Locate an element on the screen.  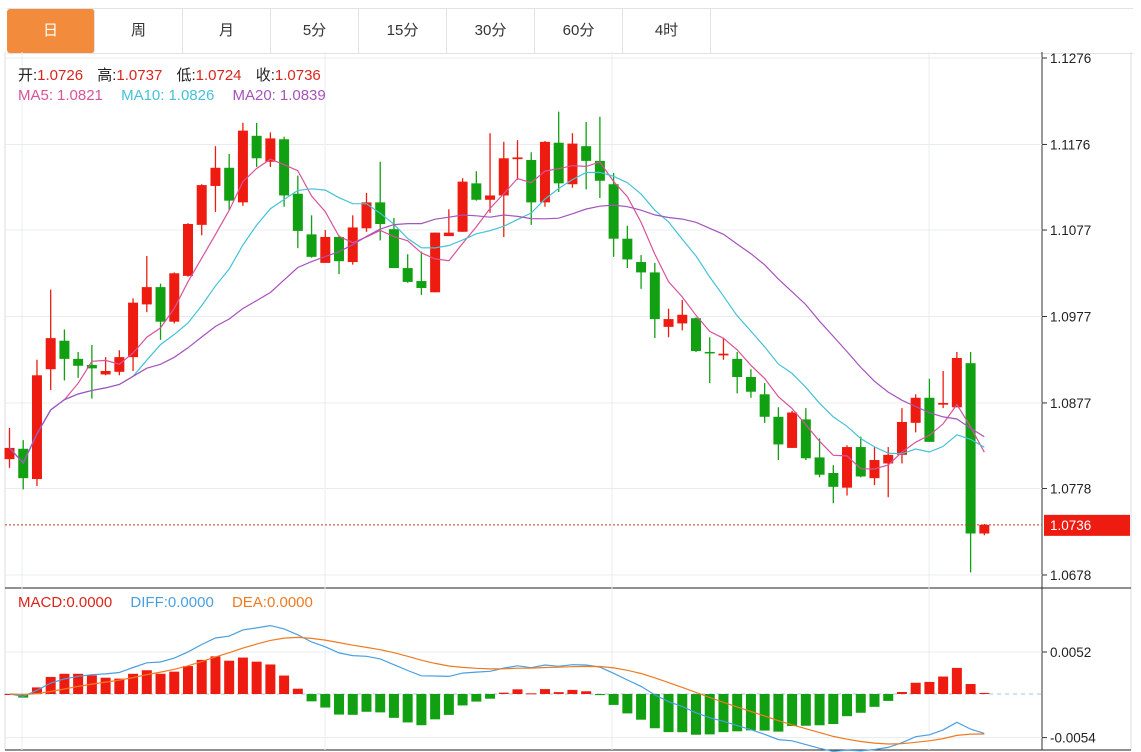
ohlc-legend: 开:1.0726 高:1.0737 低:1.0724 收:1.0736 is located at coordinates (171, 74).